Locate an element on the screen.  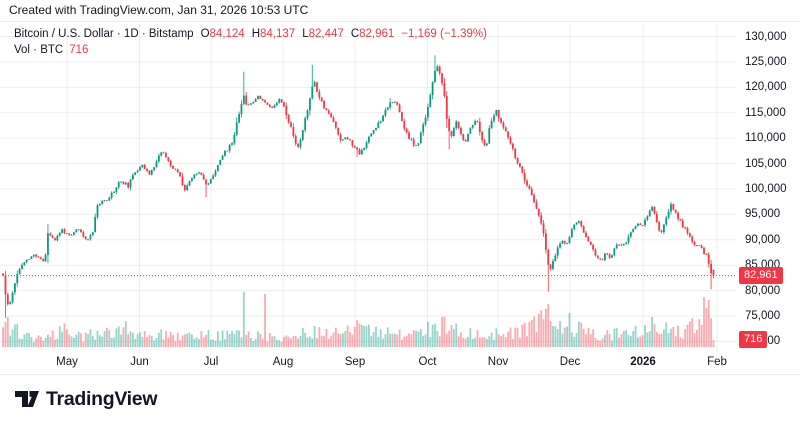
time-axis-label: Nov is located at coordinates (498, 362).